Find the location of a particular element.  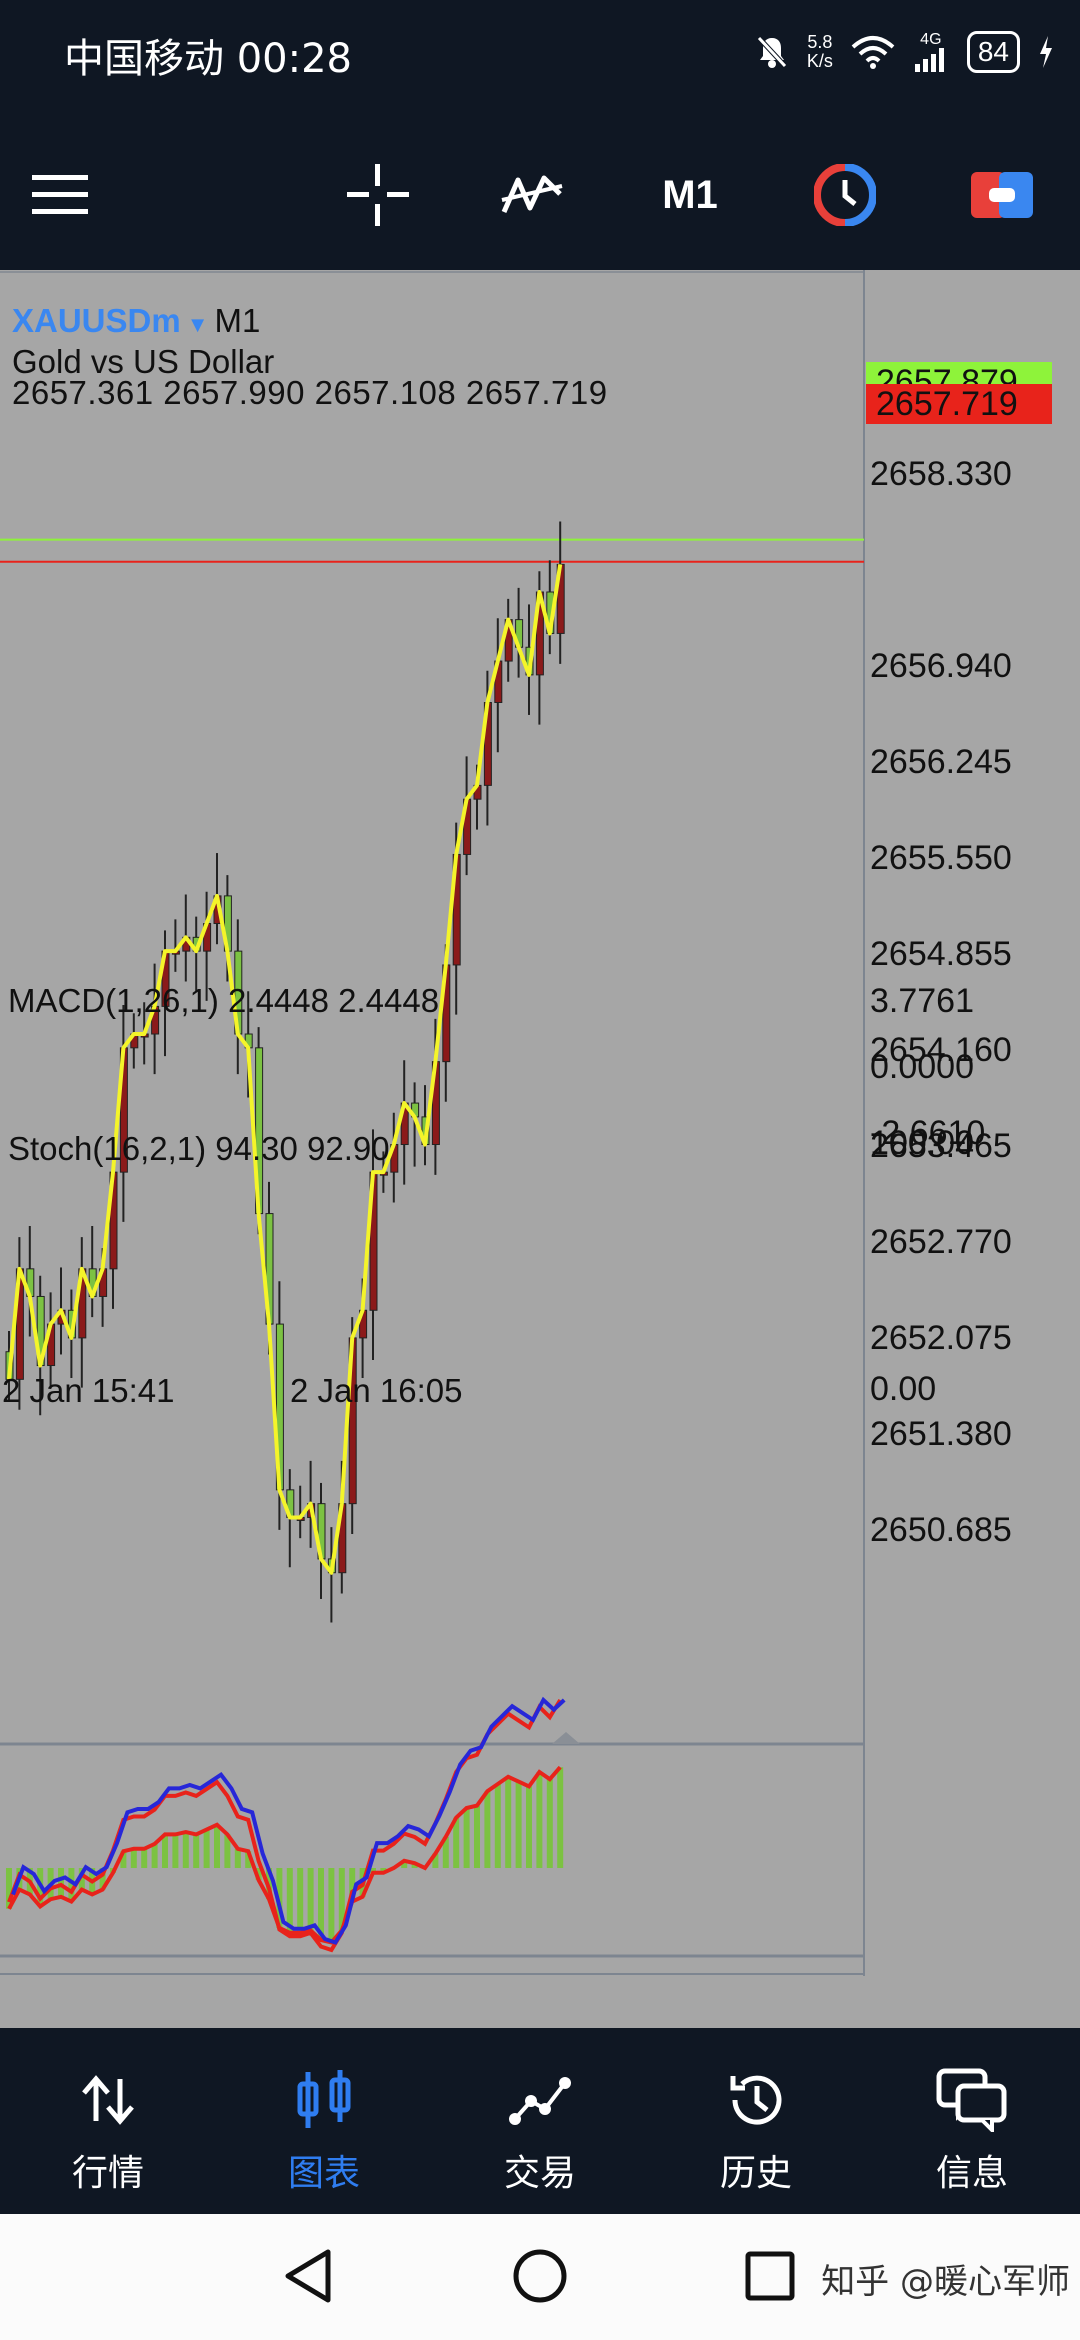

price-label: 2652.770 is located at coordinates (941, 1242).